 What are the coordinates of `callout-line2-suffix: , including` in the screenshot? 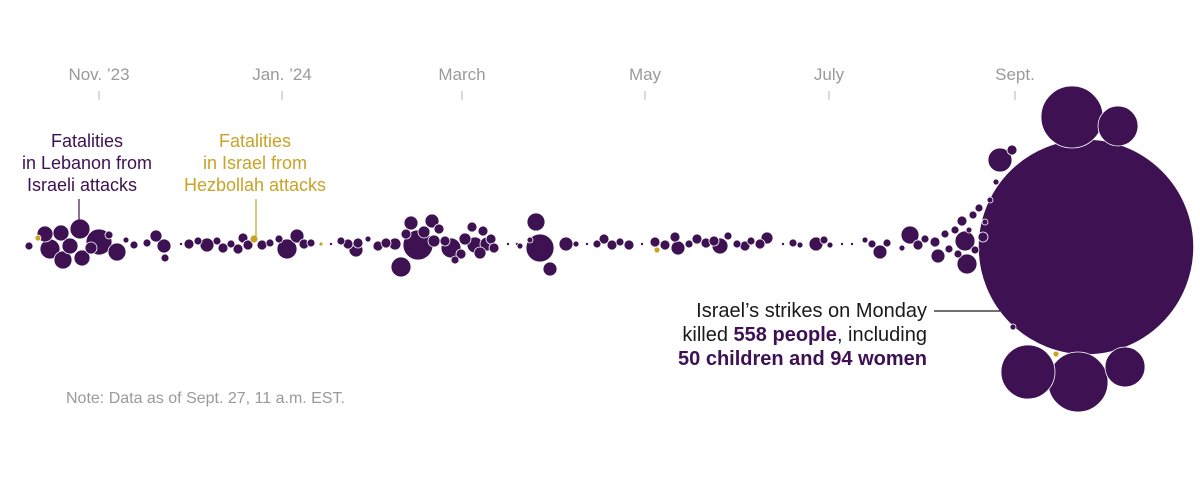 It's located at (882, 335).